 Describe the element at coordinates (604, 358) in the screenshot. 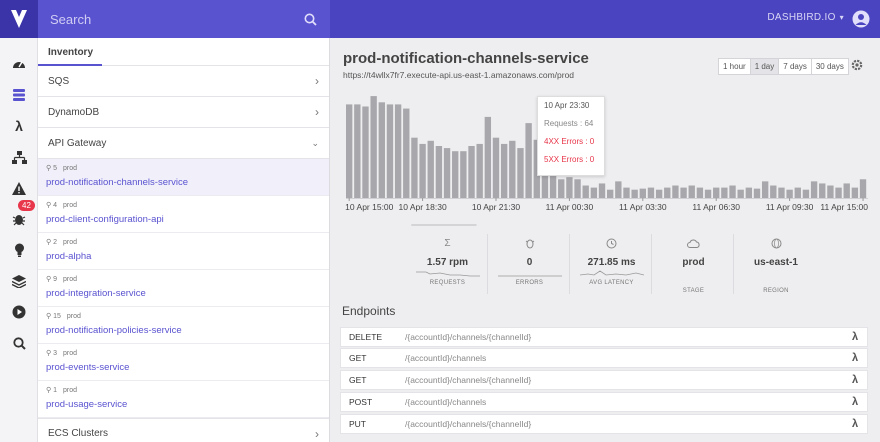

I see `endpoint-row: GET /{accountId}/channels λ` at that location.